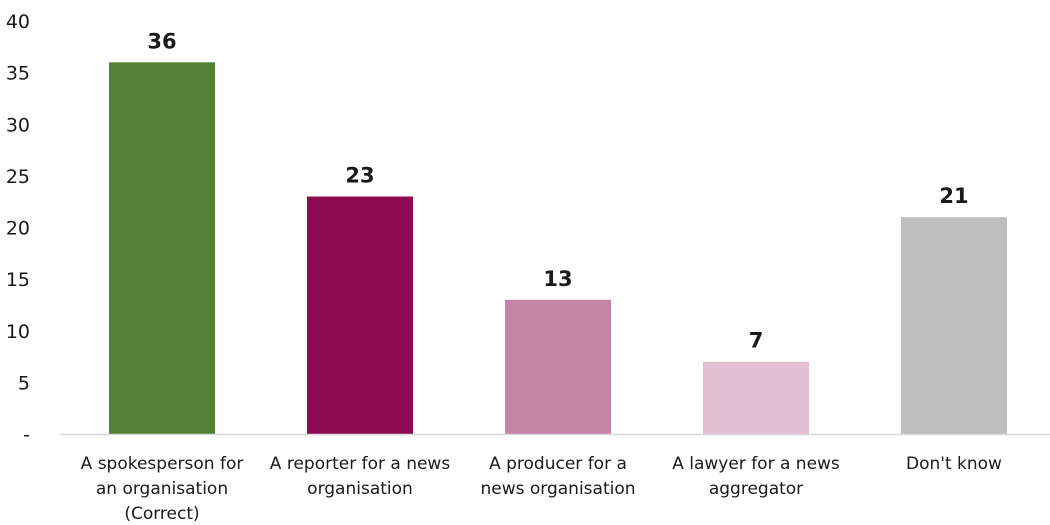  I want to click on y-axis: - 5 10 15 20 25 30 35 40, so click(18, 228).